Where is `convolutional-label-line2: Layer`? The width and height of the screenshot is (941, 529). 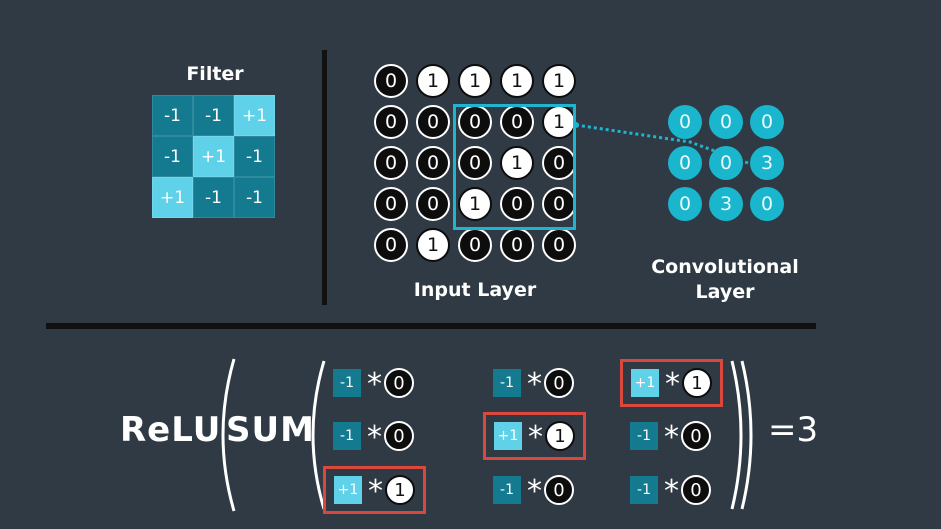
convolutional-label-line2: Layer is located at coordinates (725, 292).